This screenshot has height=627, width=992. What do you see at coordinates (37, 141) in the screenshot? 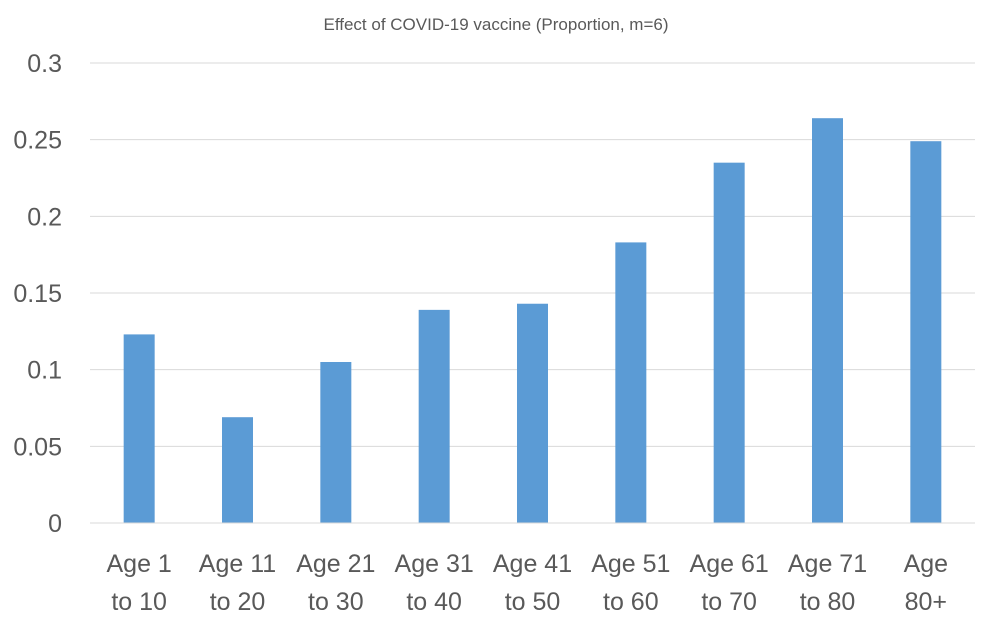
I see `y-tick-label: 0.25` at bounding box center [37, 141].